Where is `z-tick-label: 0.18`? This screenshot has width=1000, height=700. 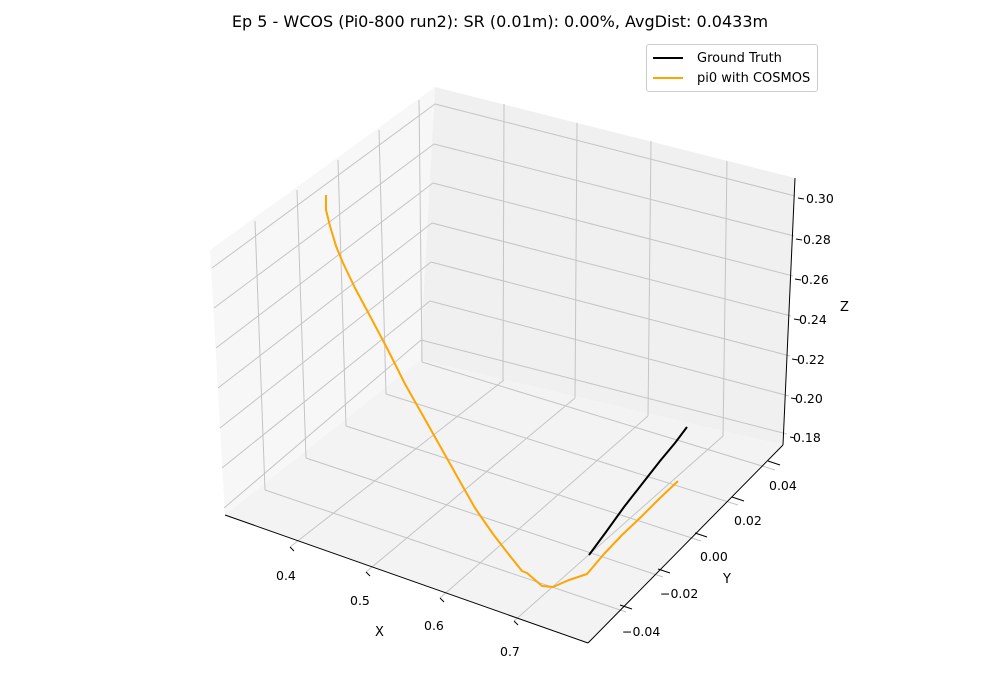 z-tick-label: 0.18 is located at coordinates (807, 437).